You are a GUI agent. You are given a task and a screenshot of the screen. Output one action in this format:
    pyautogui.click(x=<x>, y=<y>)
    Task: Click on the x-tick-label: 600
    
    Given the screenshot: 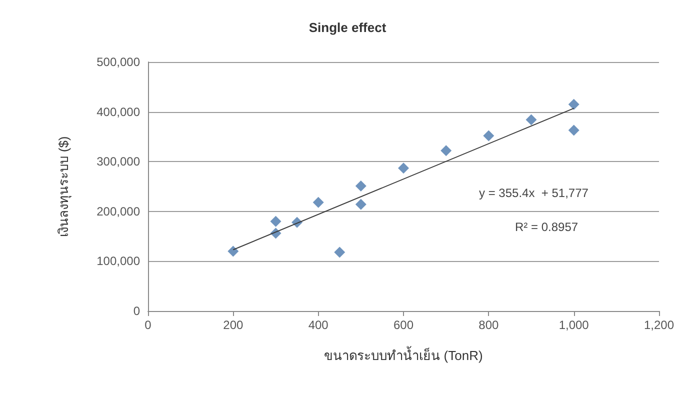 What is the action you would take?
    pyautogui.click(x=403, y=325)
    